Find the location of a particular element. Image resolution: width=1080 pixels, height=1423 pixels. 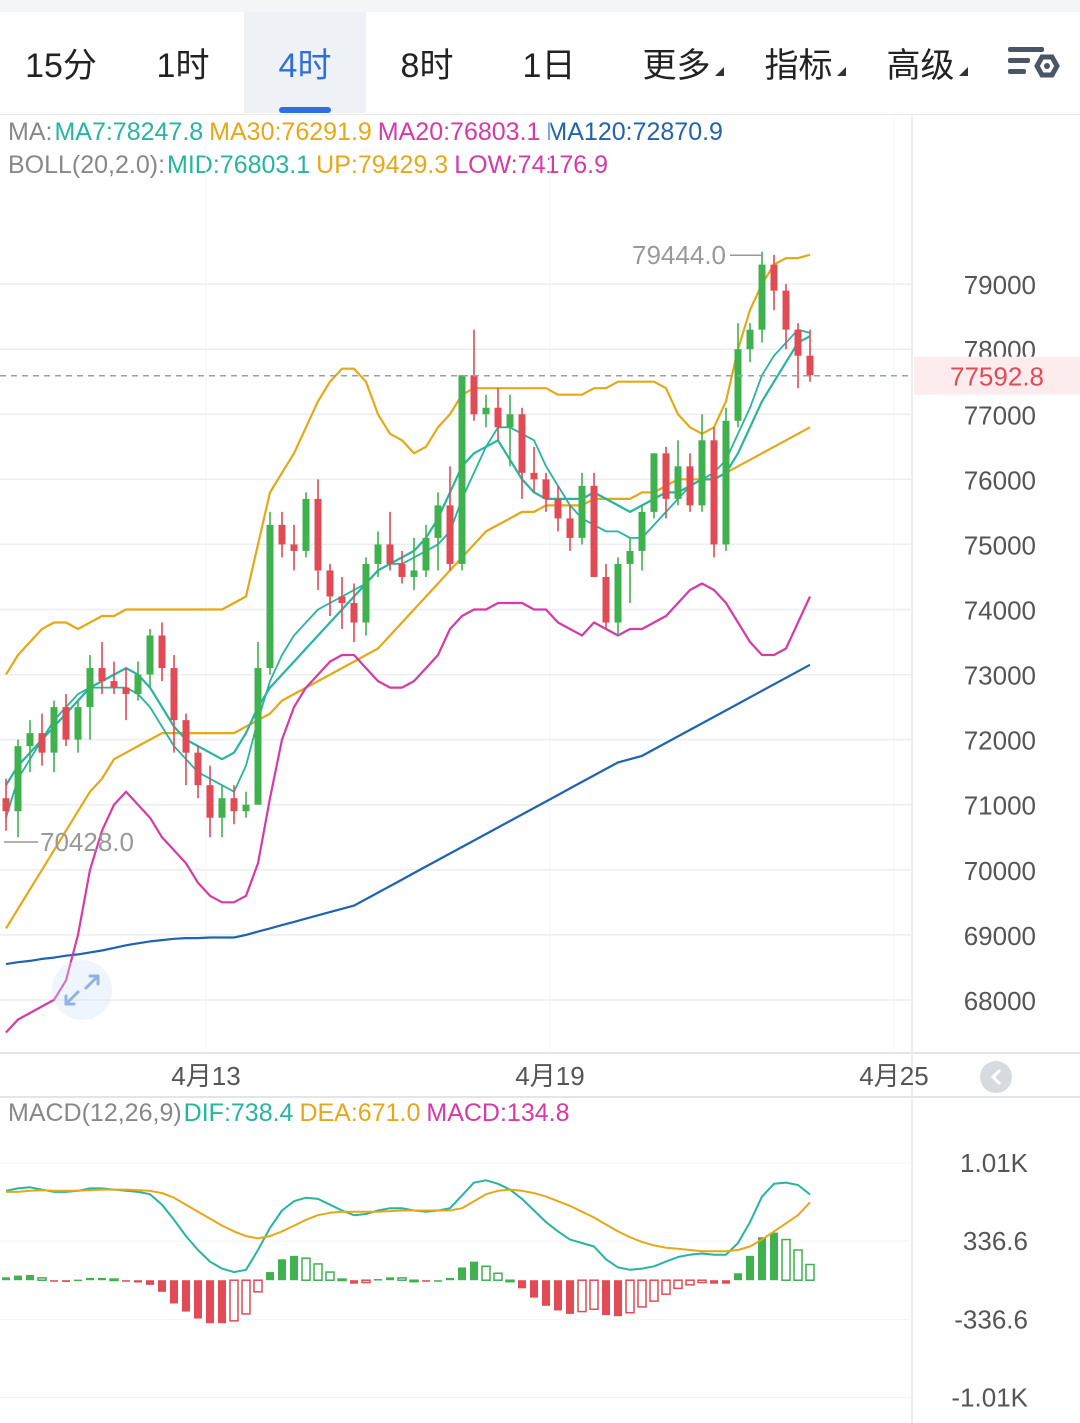

chart-settings-button is located at coordinates (1032, 62).